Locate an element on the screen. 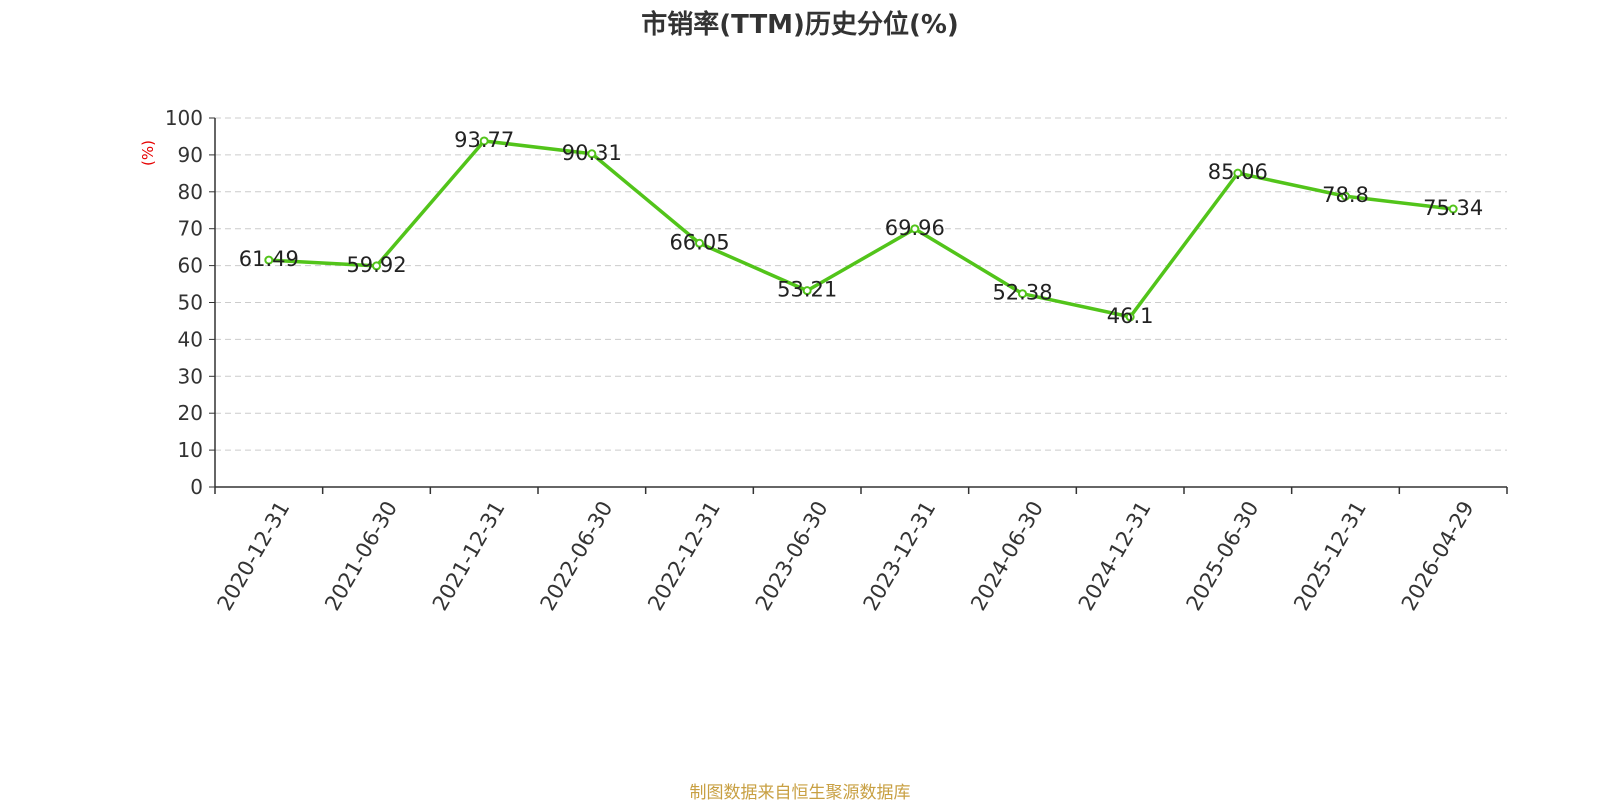  x-tick-label: 2025-12-31 is located at coordinates (1330, 556).